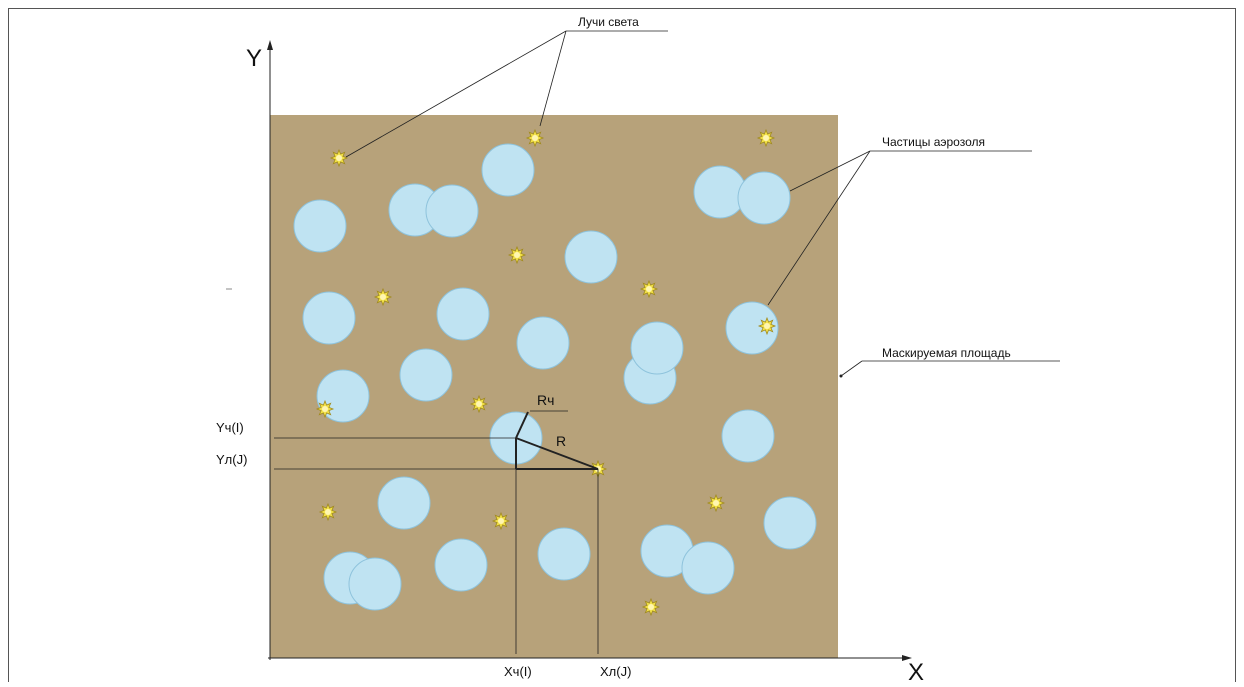  What do you see at coordinates (506, 86) in the screenshot?
I see `callout-light-rays: Лучи света` at bounding box center [506, 86].